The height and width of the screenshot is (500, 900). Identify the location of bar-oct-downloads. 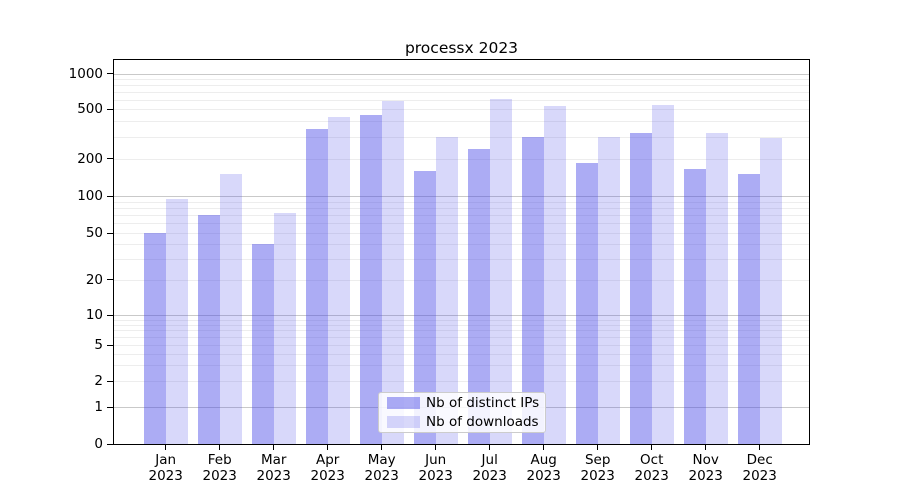
(662, 275).